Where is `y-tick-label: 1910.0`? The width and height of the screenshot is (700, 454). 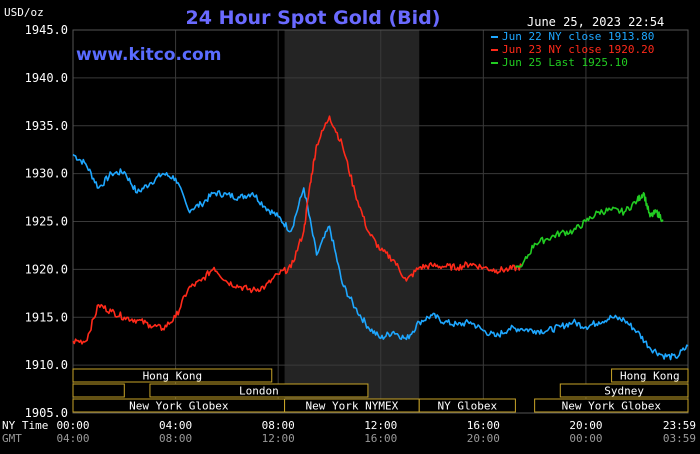
y-tick-label: 1910.0 is located at coordinates (46, 365).